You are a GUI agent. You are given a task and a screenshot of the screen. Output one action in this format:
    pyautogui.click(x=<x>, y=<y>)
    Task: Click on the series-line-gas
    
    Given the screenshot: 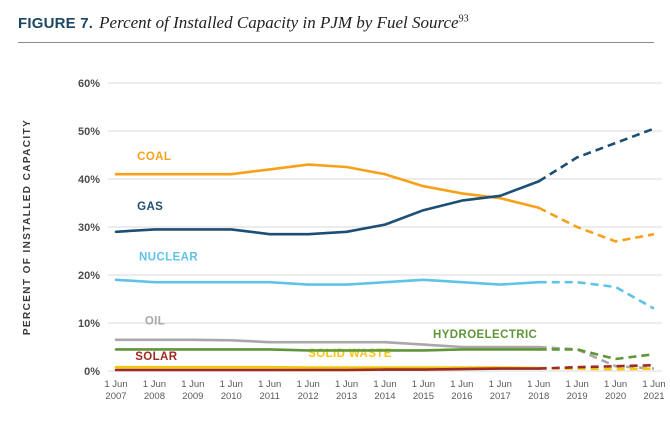 What is the action you would take?
    pyautogui.click(x=327, y=208)
    